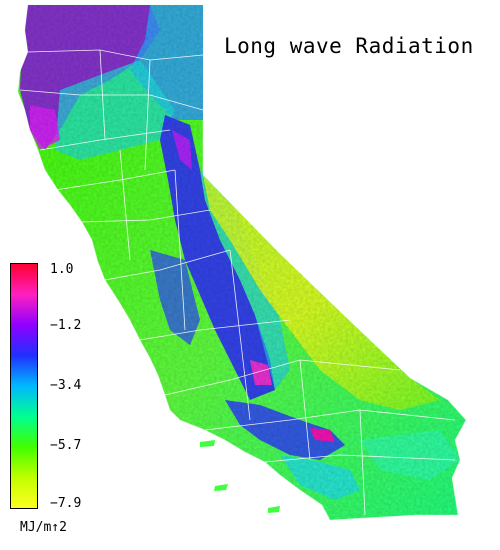 The image size is (500, 550). I want to click on legend-tick-label: 1.0, so click(62, 269).